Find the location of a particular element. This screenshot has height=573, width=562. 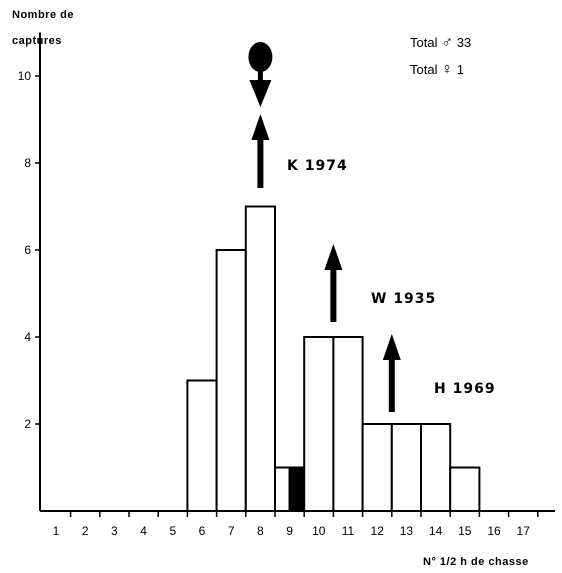

x-tick-label: 13 is located at coordinates (407, 531).